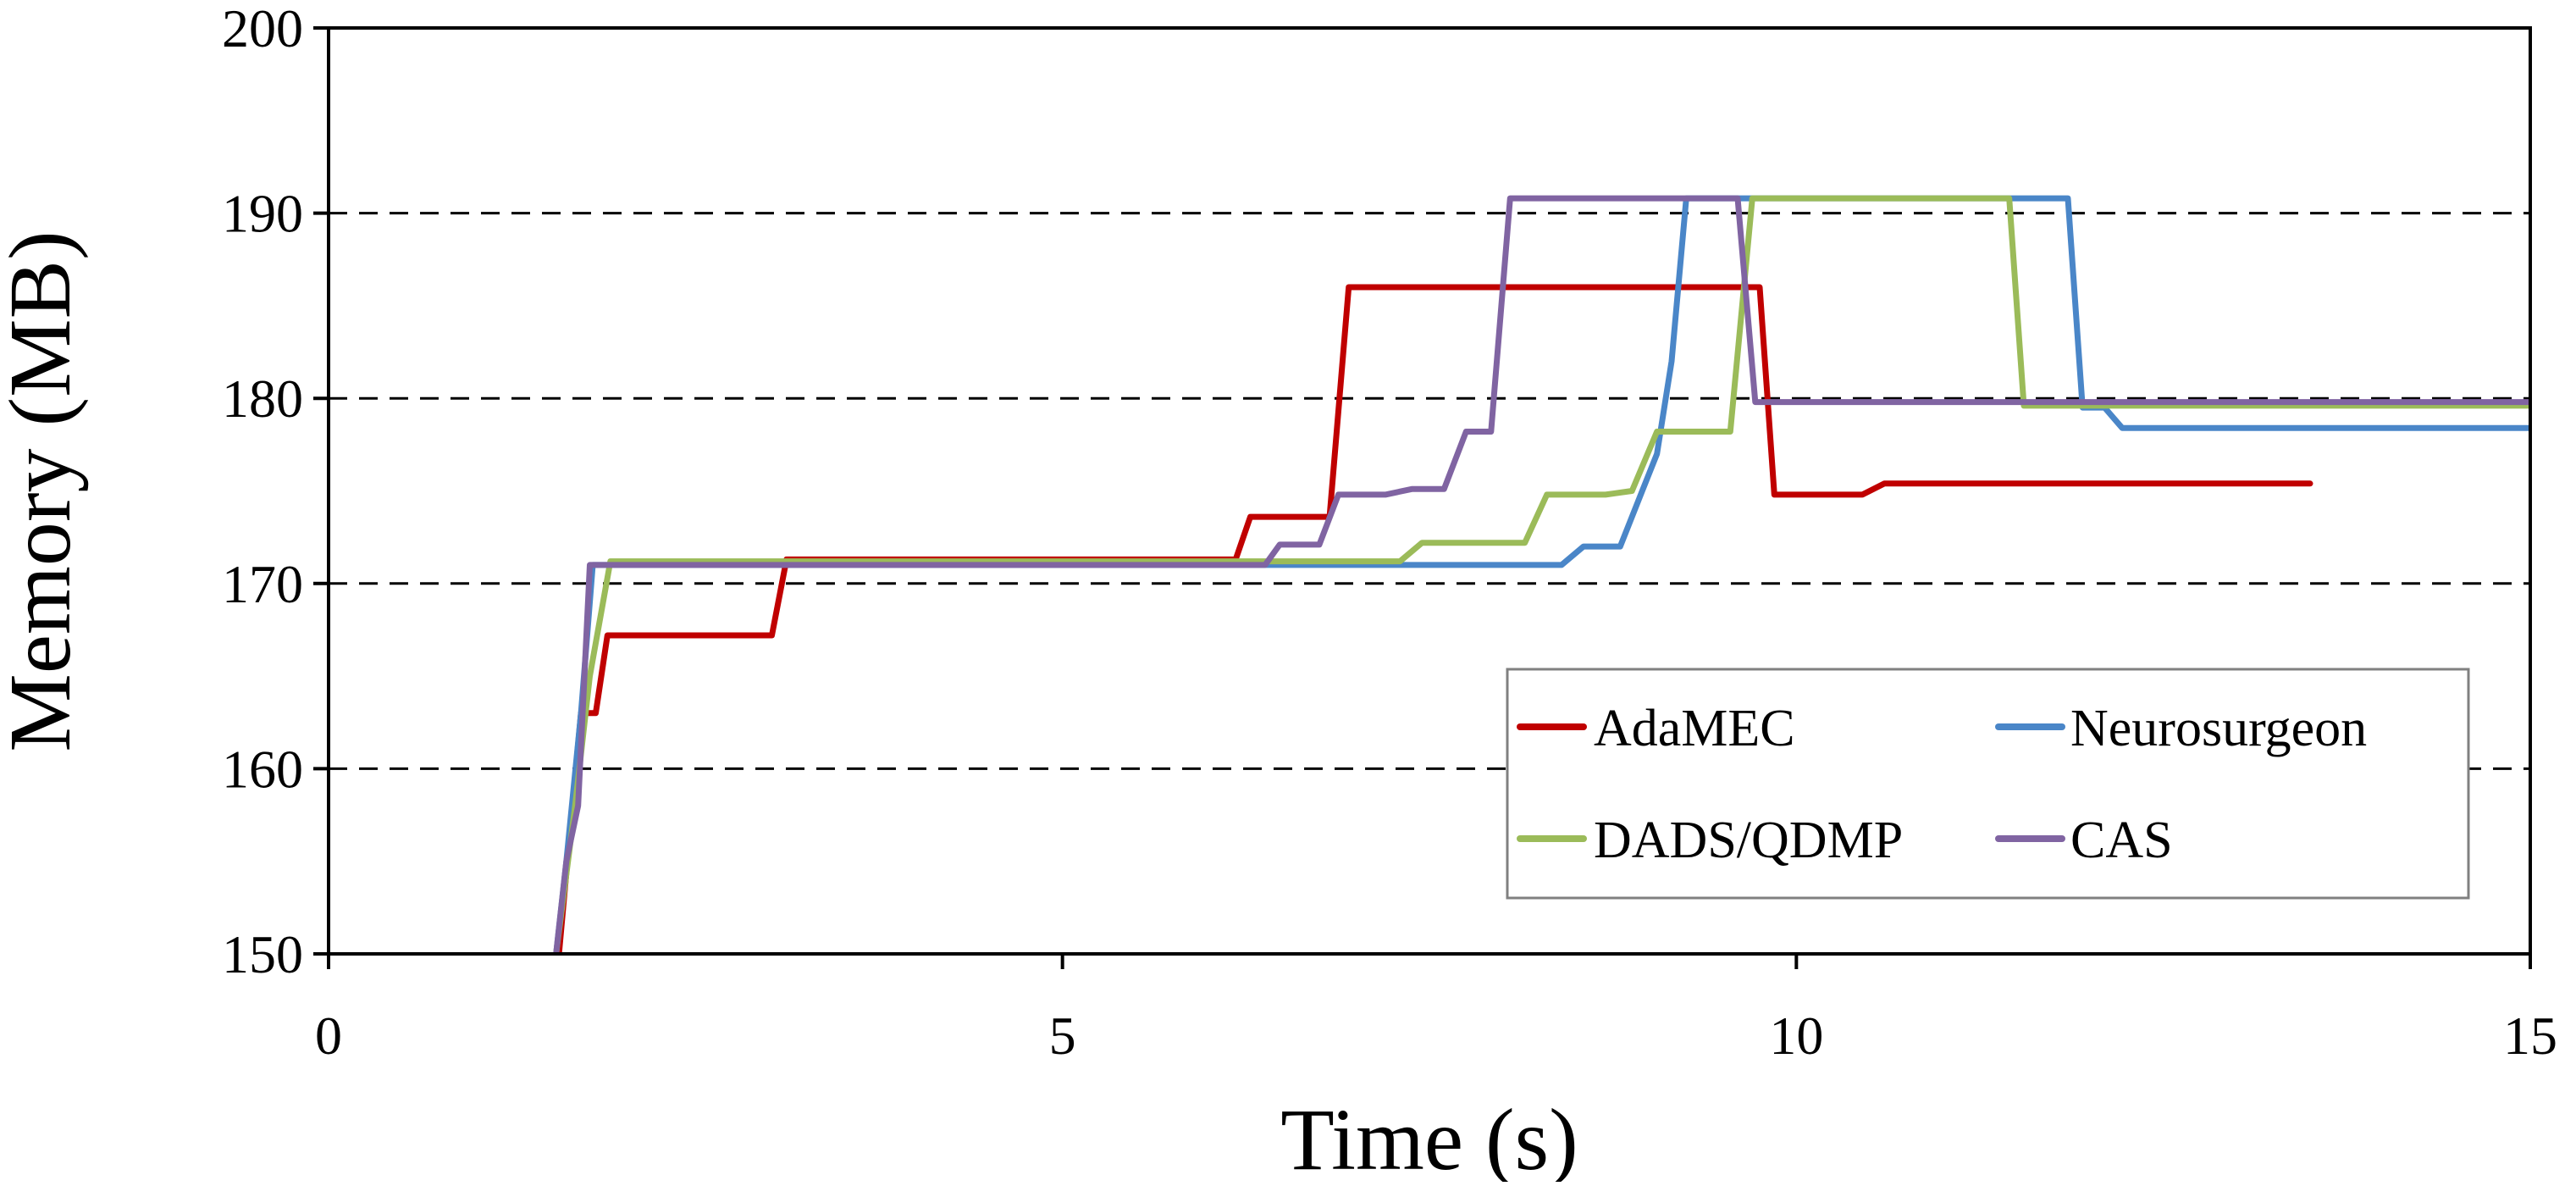 The height and width of the screenshot is (1186, 2576). What do you see at coordinates (262, 954) in the screenshot?
I see `y-tick-label-150: 150` at bounding box center [262, 954].